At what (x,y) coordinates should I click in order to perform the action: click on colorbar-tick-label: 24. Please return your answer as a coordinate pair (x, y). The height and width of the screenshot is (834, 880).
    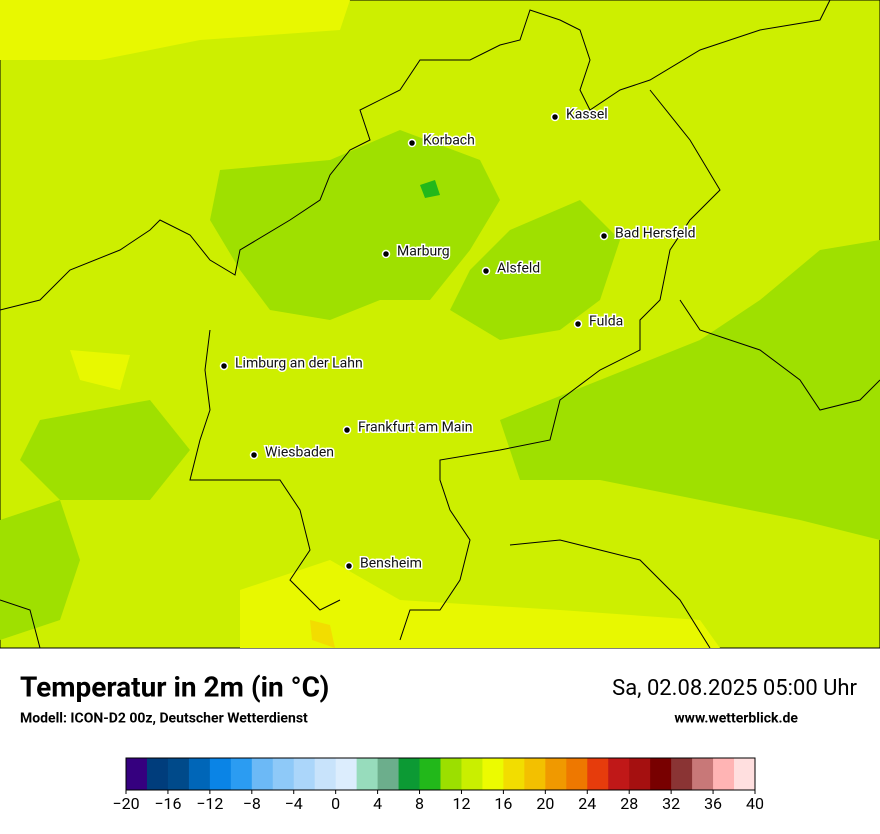
    Looking at the image, I should click on (587, 803).